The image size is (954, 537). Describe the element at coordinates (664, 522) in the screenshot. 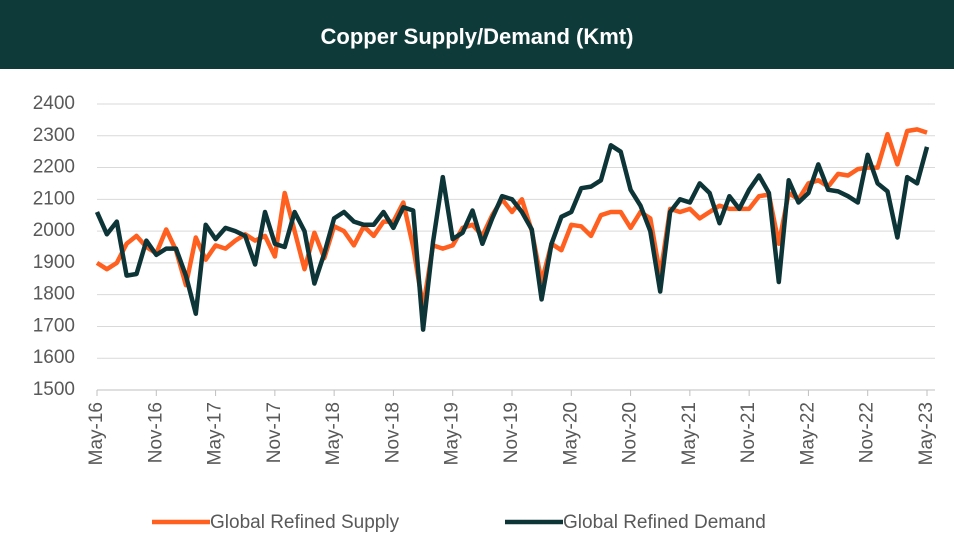

I see `legend-label: Global Refined Demand` at that location.